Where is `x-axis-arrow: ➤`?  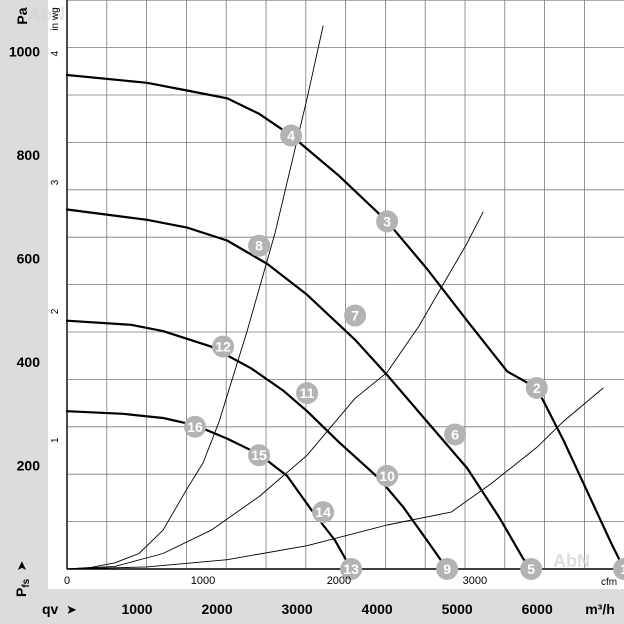 x-axis-arrow: ➤ is located at coordinates (71, 609).